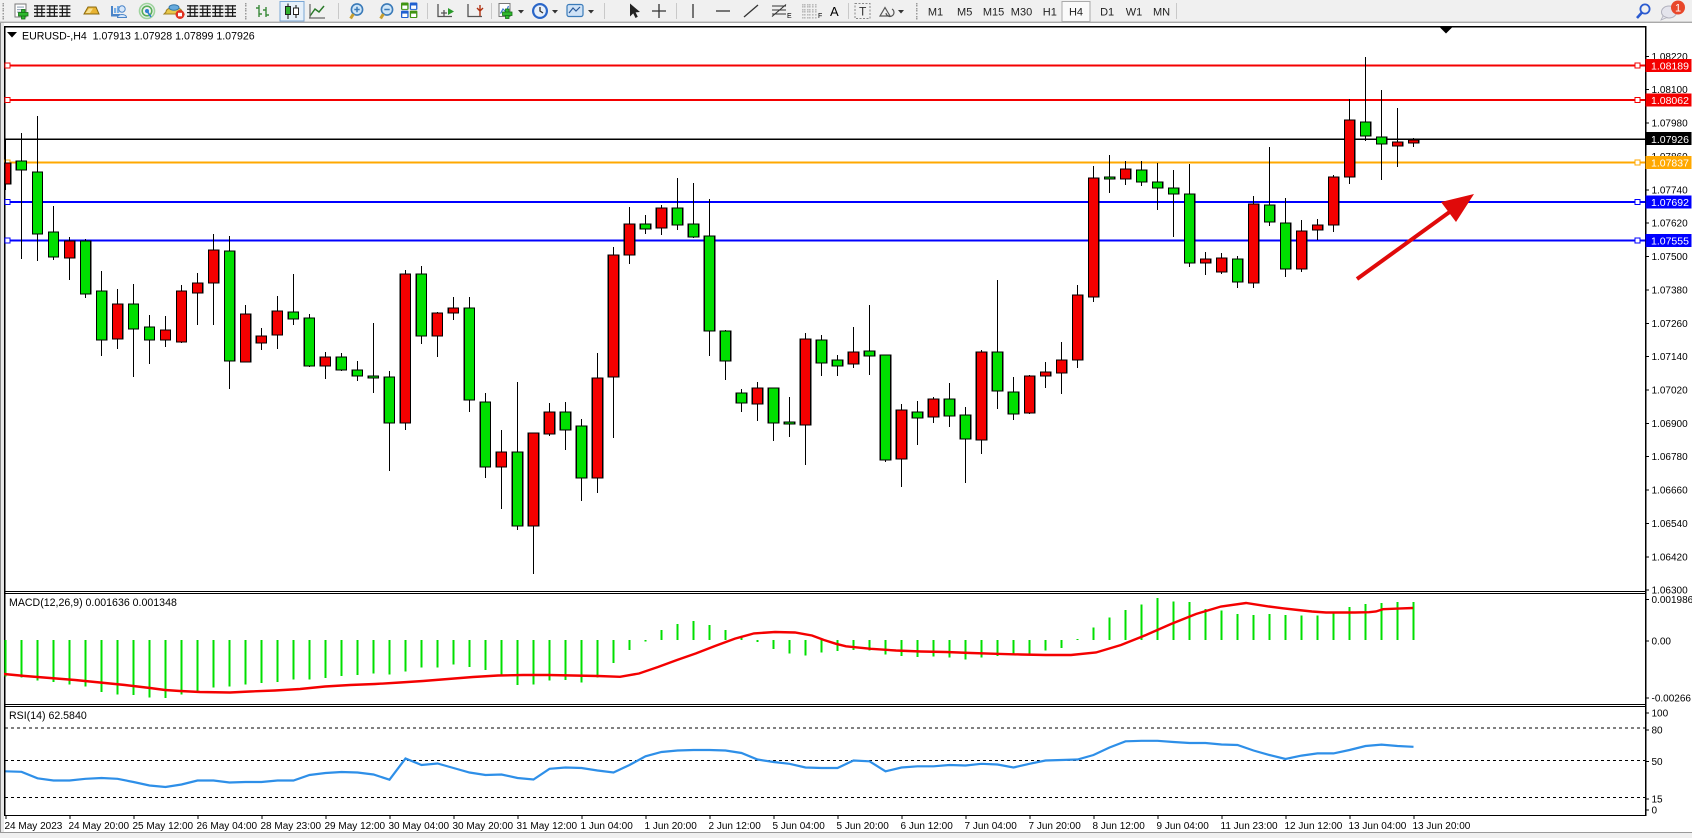  Describe the element at coordinates (419, 826) in the screenshot. I see `svg-text: 30 May 04:00` at that location.